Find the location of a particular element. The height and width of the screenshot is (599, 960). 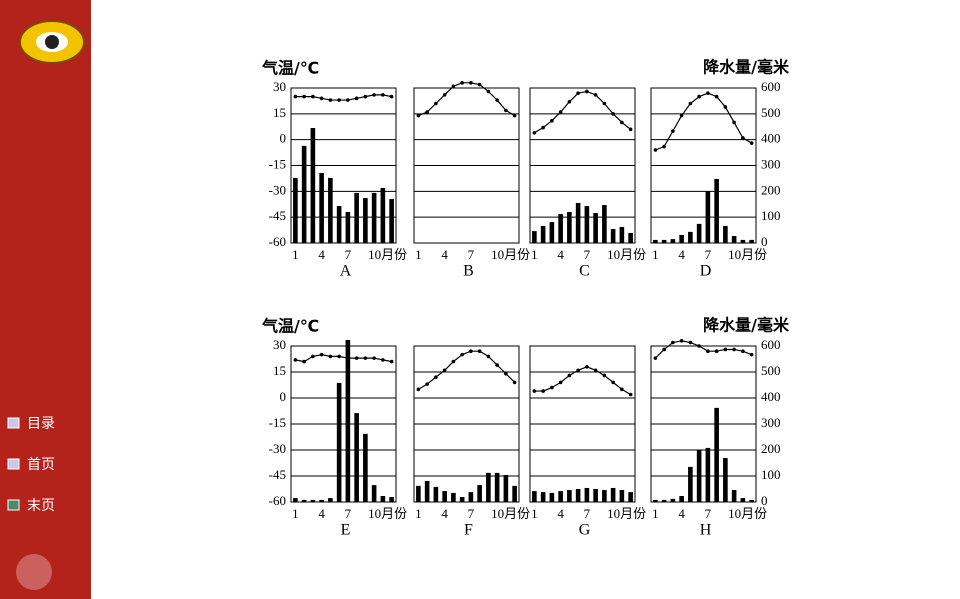

nav-item: 首页 is located at coordinates (41, 465).